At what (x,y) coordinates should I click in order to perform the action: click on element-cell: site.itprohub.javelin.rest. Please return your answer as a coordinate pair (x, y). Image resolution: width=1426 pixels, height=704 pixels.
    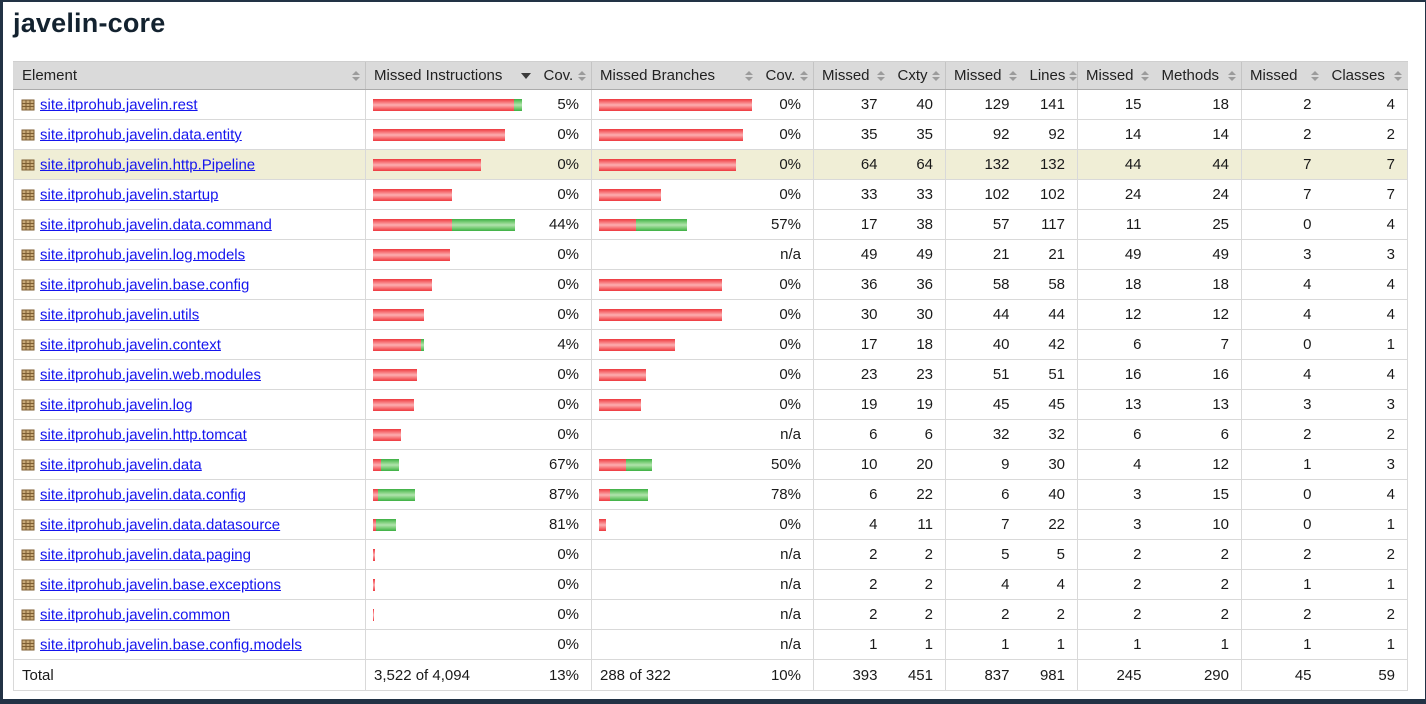
    Looking at the image, I should click on (189, 104).